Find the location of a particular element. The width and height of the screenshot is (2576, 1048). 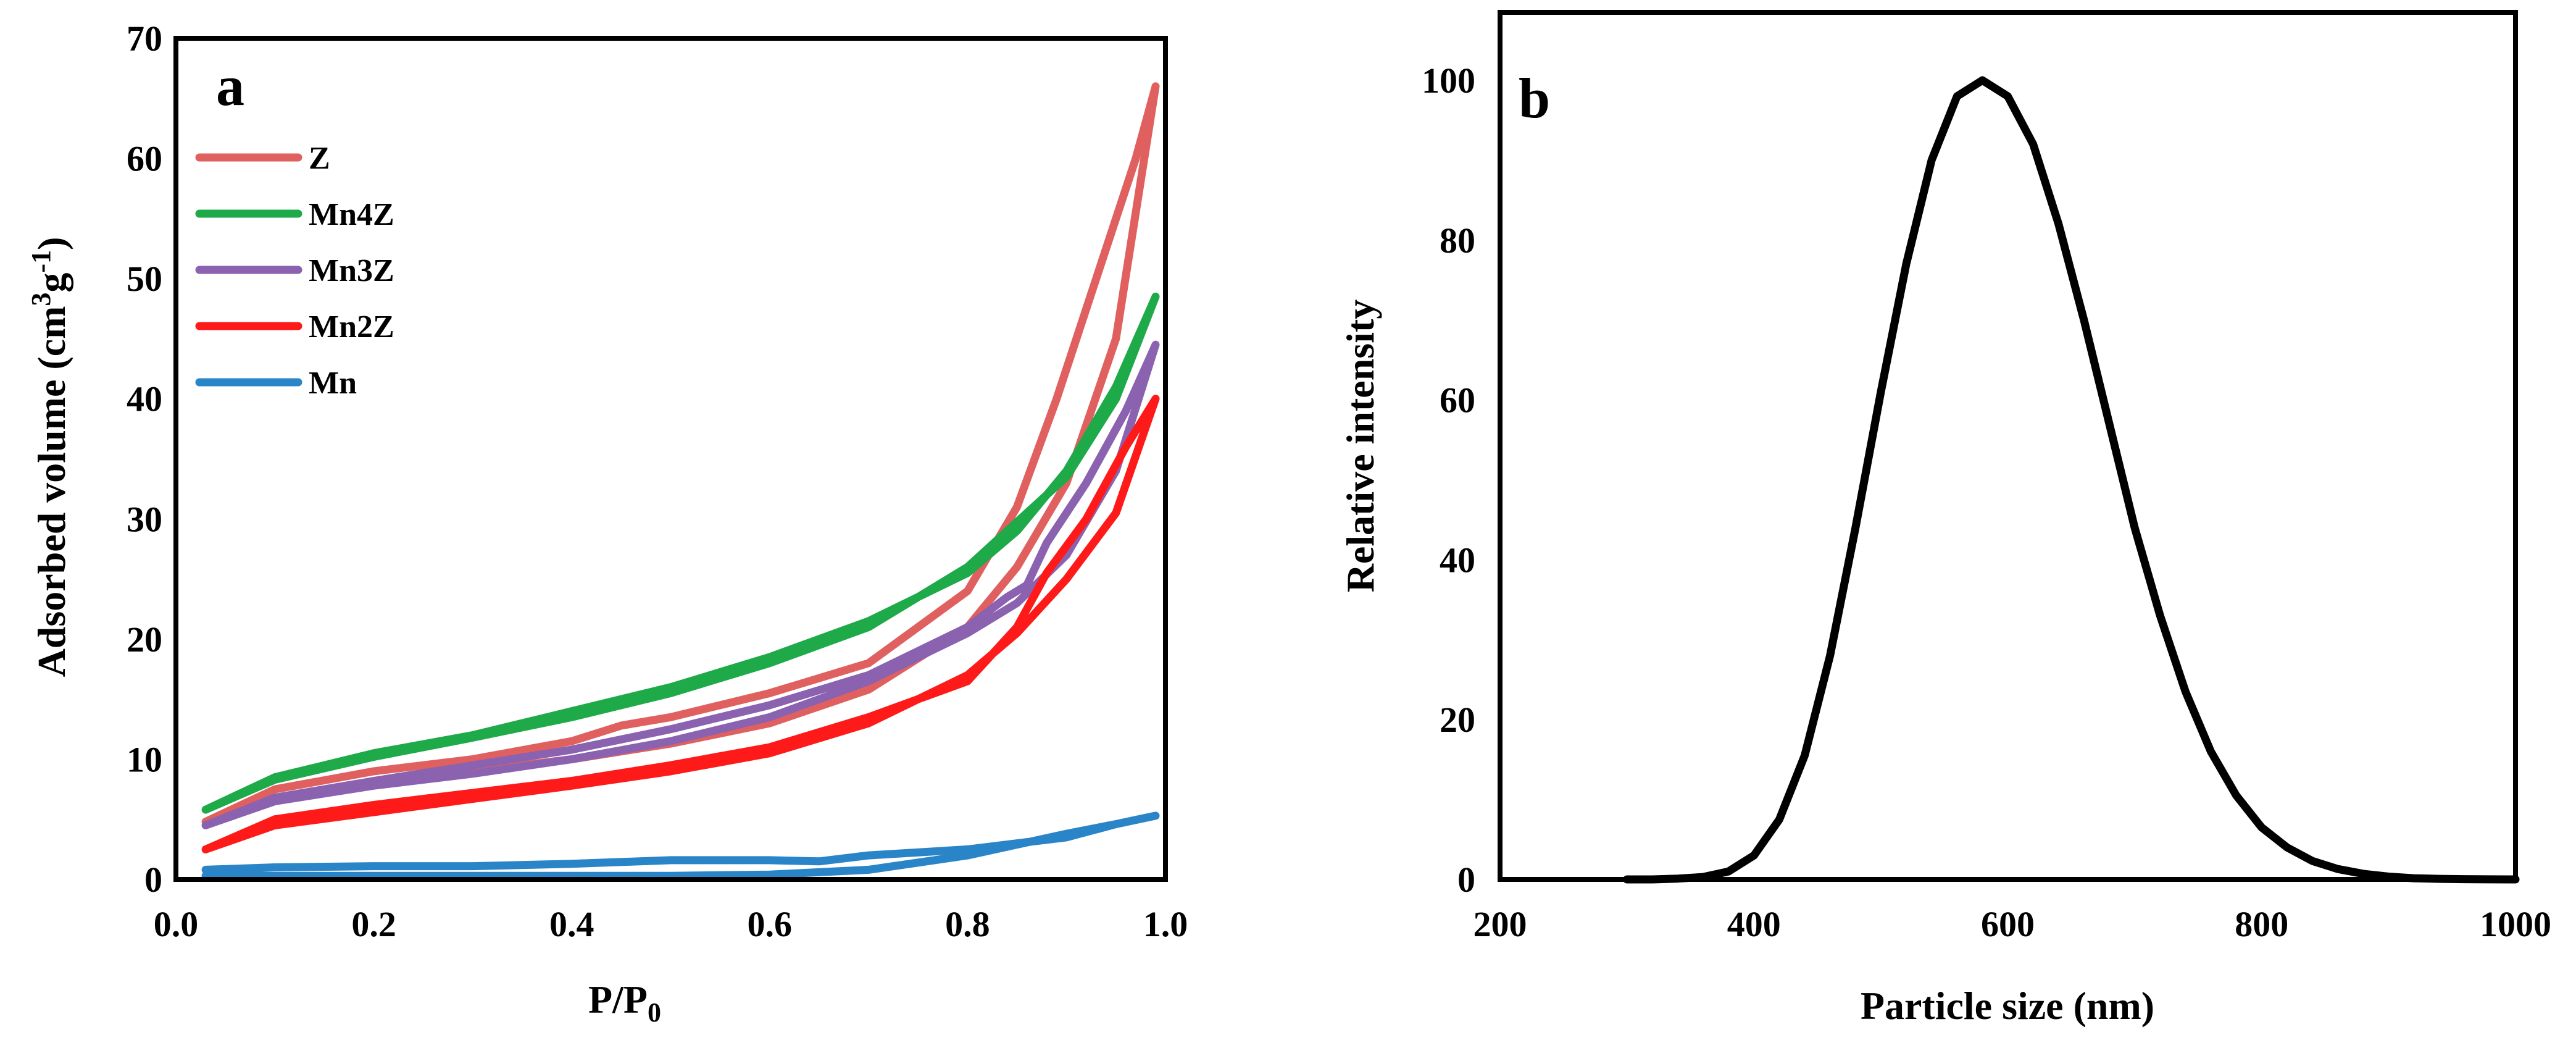

chart-b-x-tick-label: 800 is located at coordinates (2261, 924).